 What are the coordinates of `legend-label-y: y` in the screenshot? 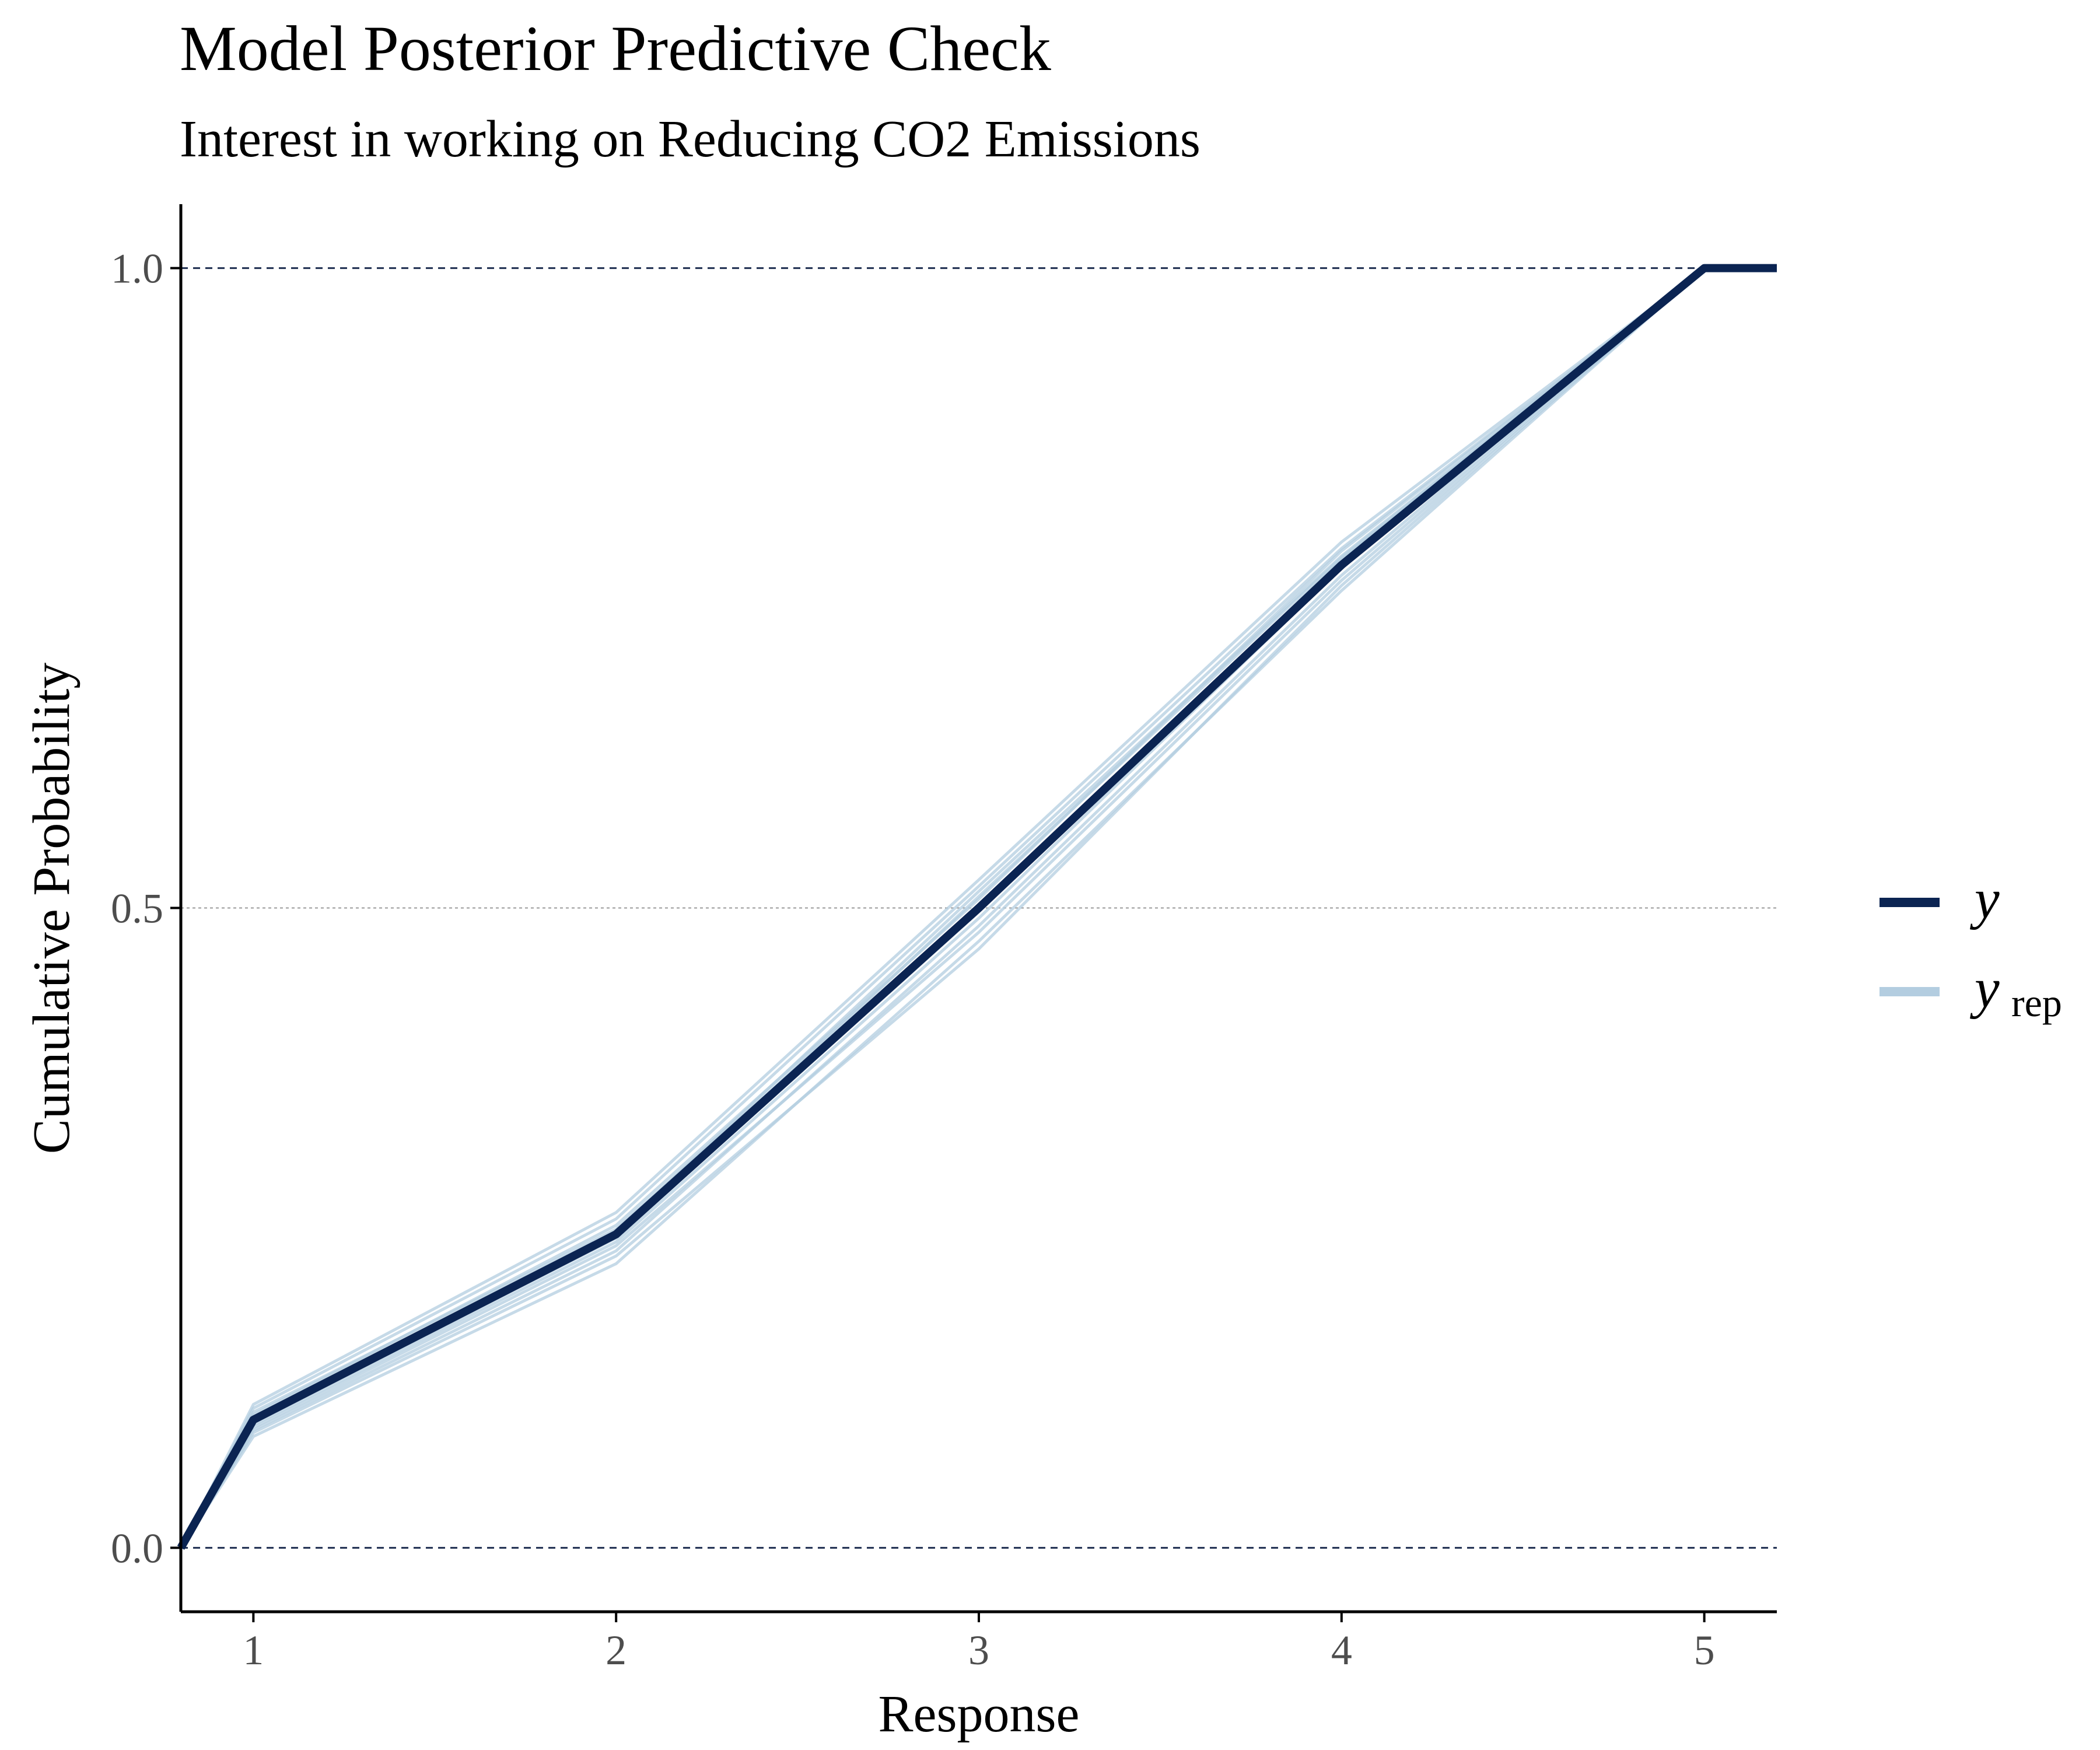 It's located at (1985, 898).